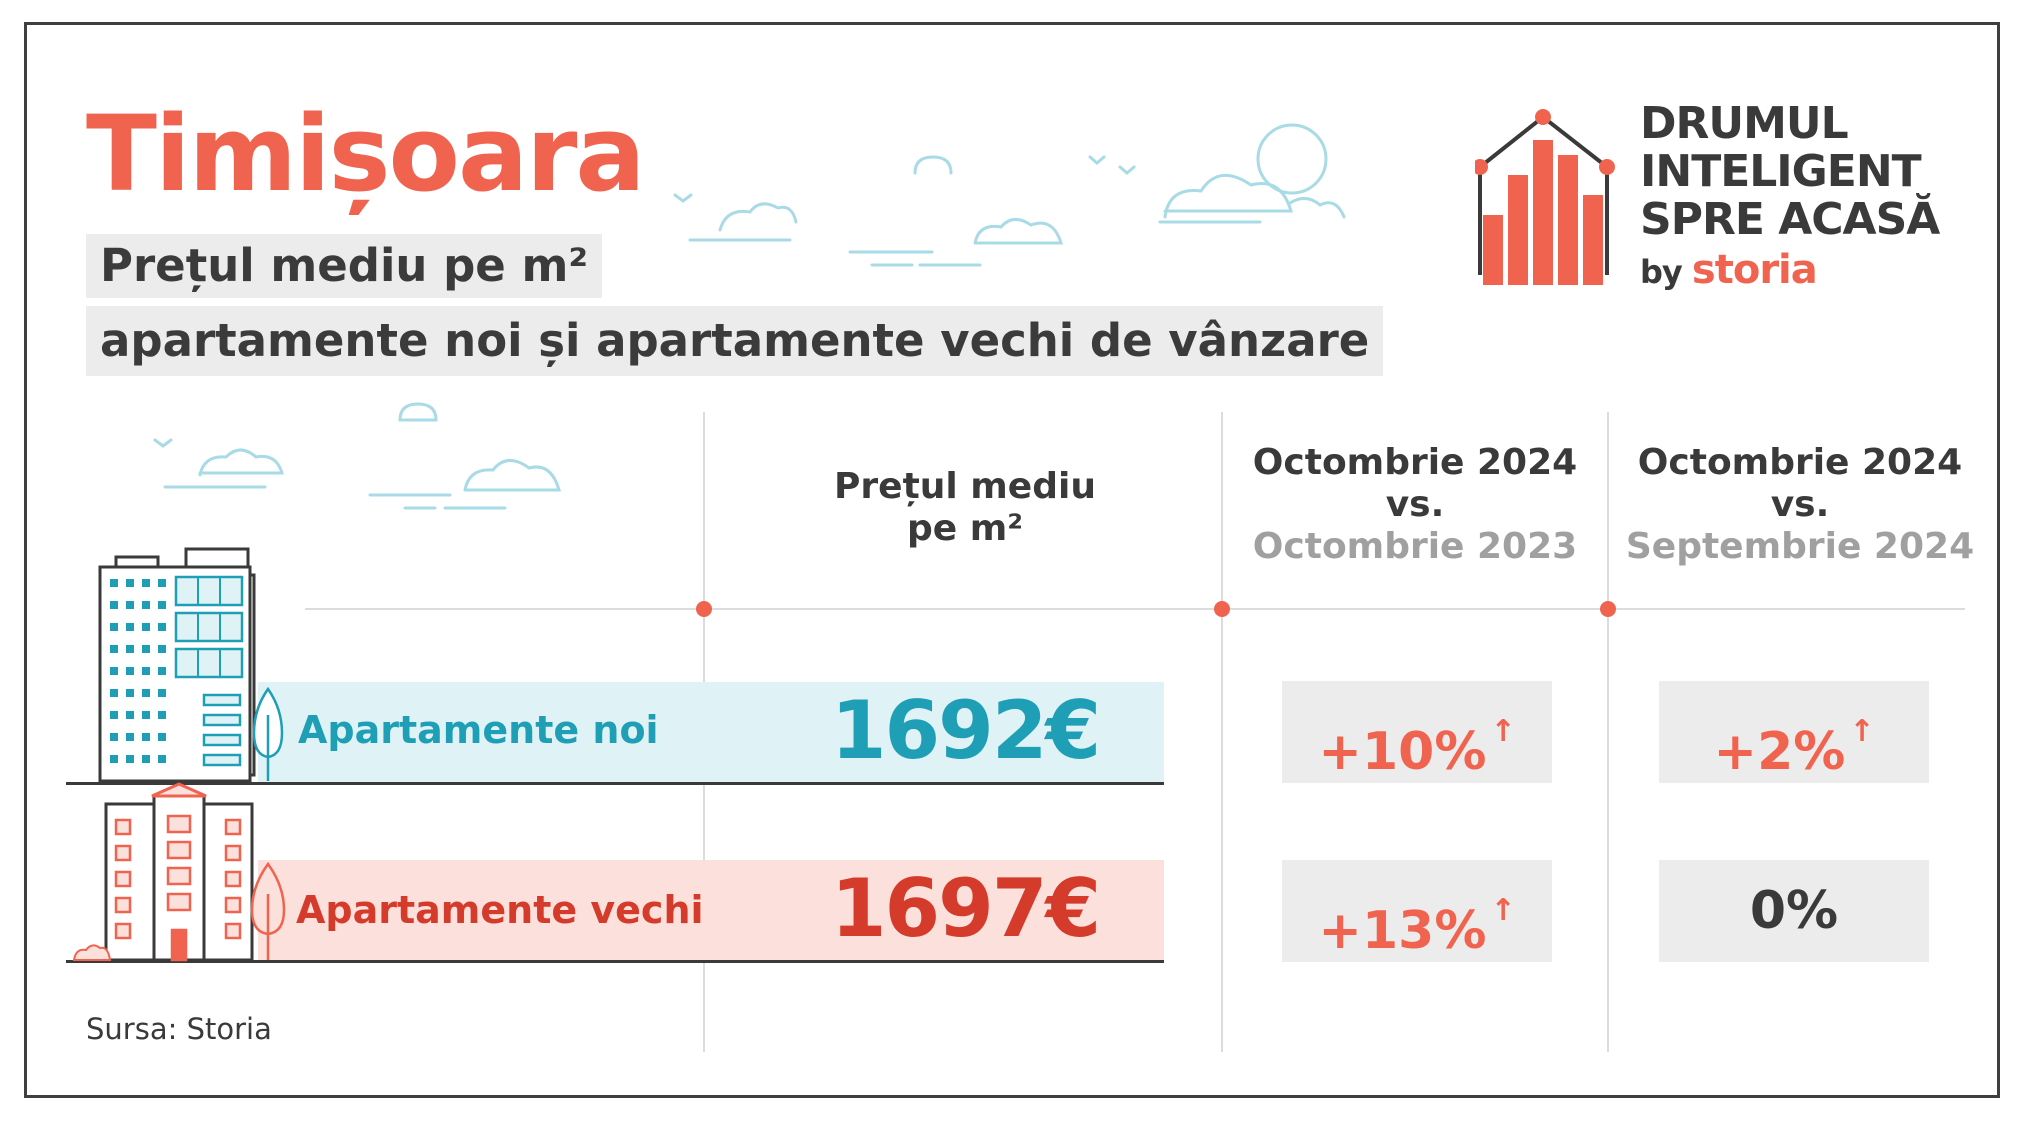 The height and width of the screenshot is (1121, 2025). Describe the element at coordinates (1754, 270) in the screenshot. I see `storia-logo: storia` at that location.